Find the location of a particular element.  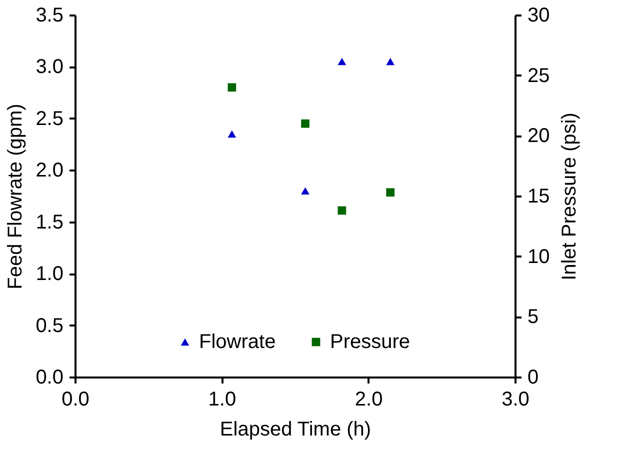

y-tick-label: 1.5 is located at coordinates (50, 222).